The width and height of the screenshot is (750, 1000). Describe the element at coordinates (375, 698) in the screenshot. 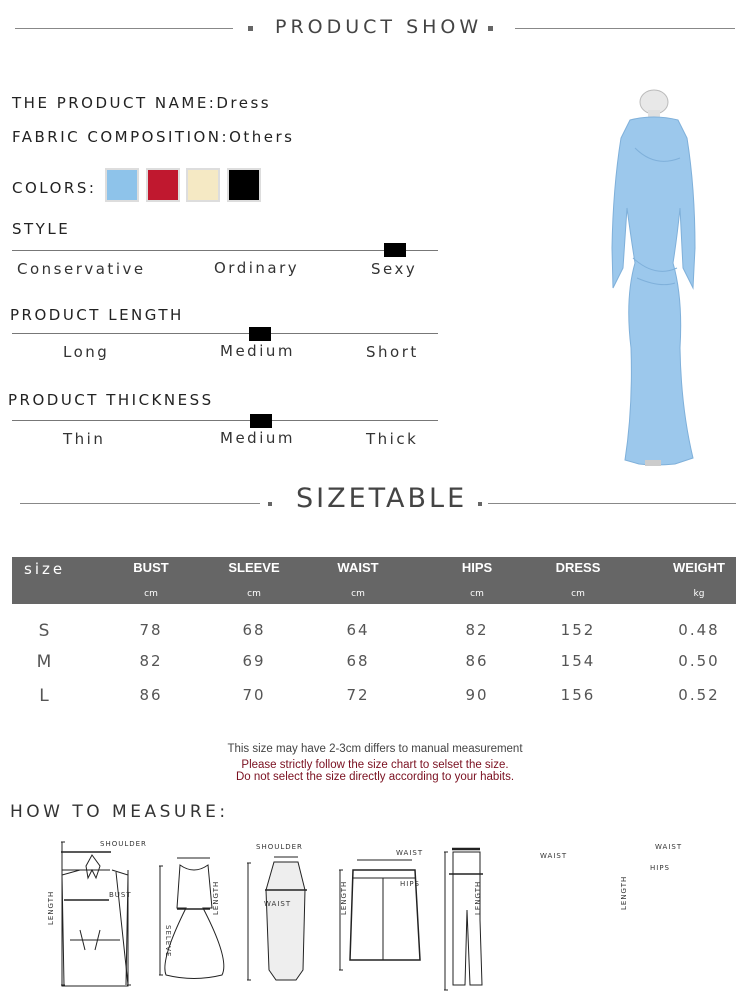

I see `table-row: L 86 70 72 90 156 0.52` at that location.